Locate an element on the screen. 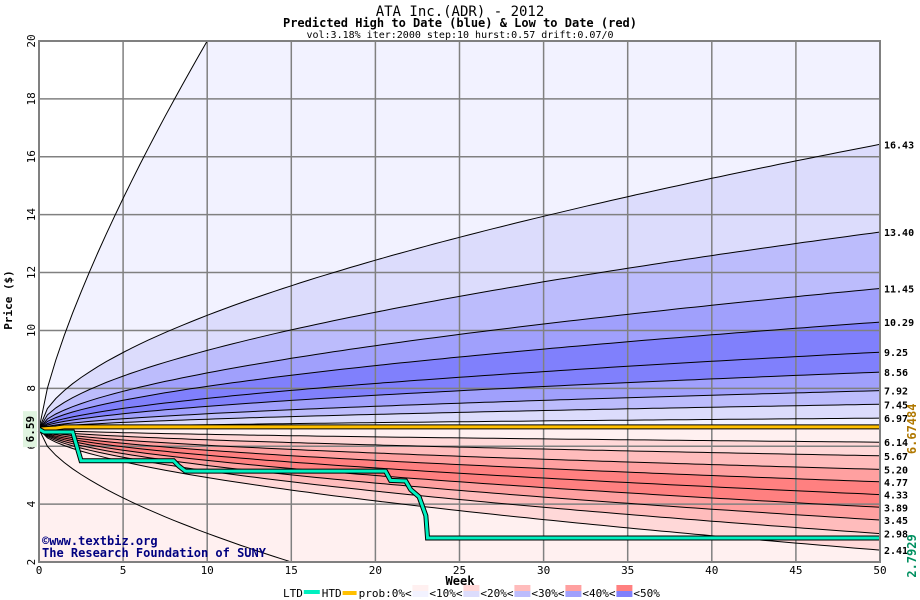 Image resolution: width=920 pixels, height=600 pixels. y-tick-label: 18 is located at coordinates (31, 98).